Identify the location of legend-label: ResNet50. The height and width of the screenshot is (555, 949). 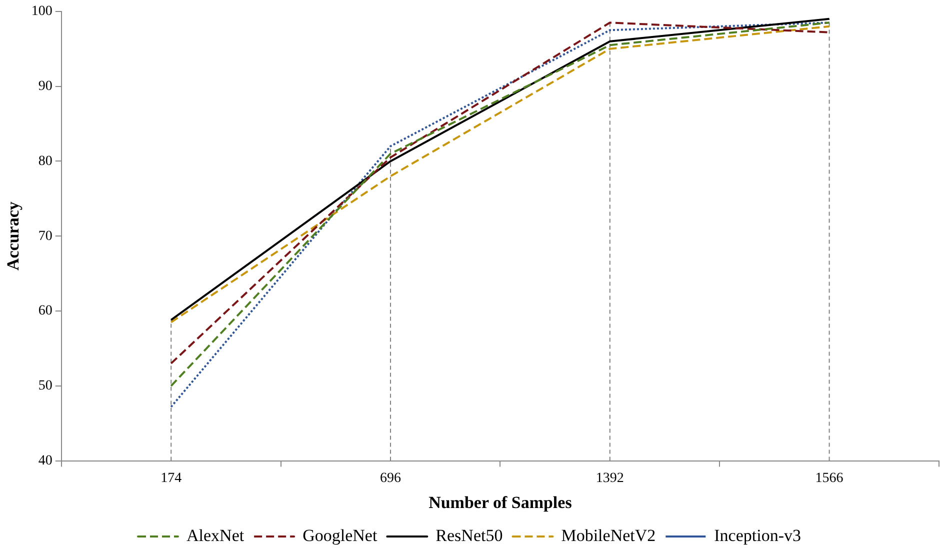
(469, 535).